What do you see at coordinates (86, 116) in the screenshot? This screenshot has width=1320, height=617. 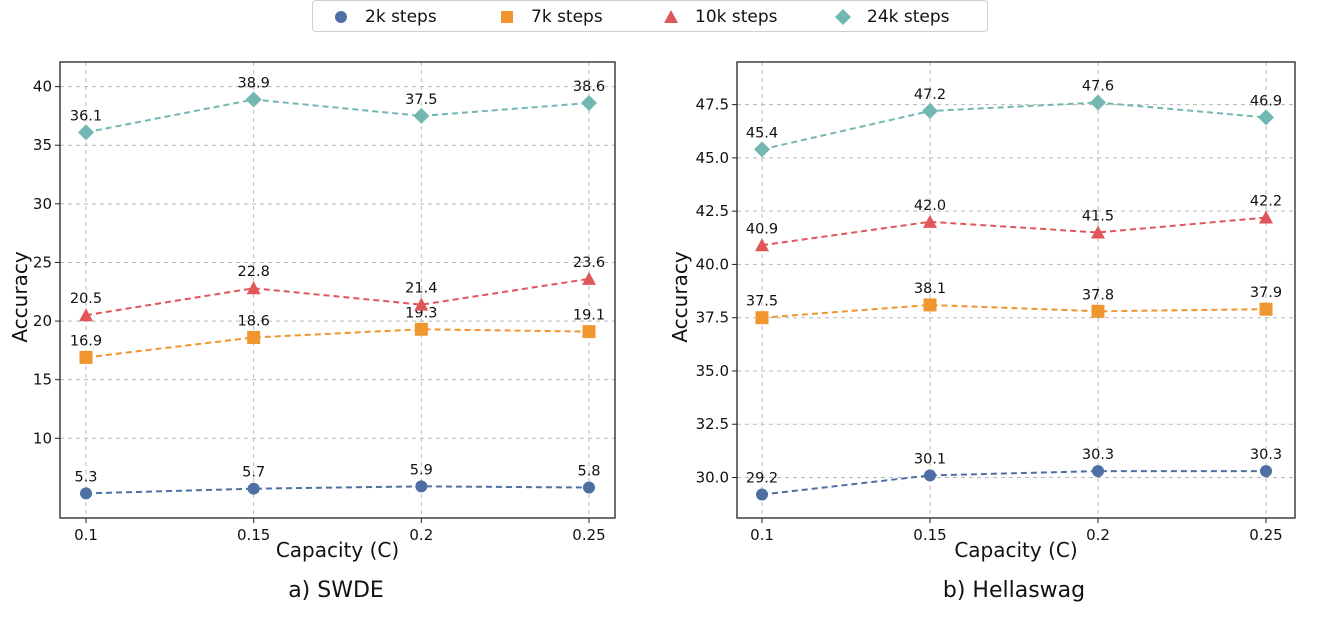 I see `data-label: 36.1` at bounding box center [86, 116].